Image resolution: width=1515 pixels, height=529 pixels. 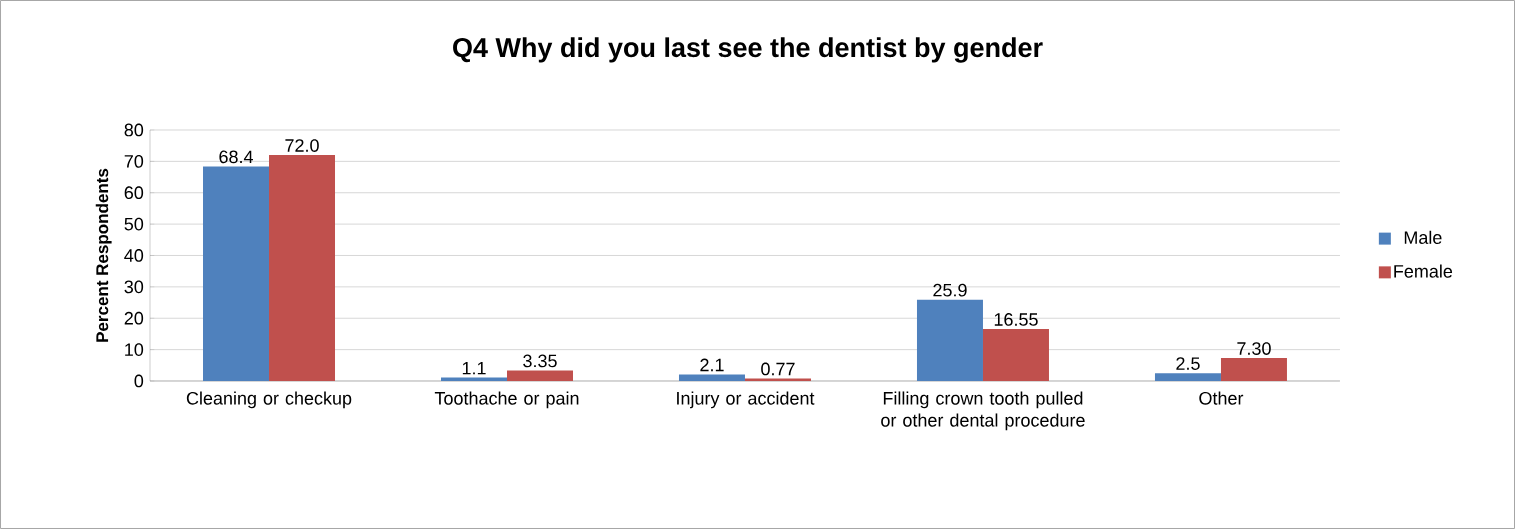 What do you see at coordinates (134, 161) in the screenshot?
I see `y-tick-label: 70` at bounding box center [134, 161].